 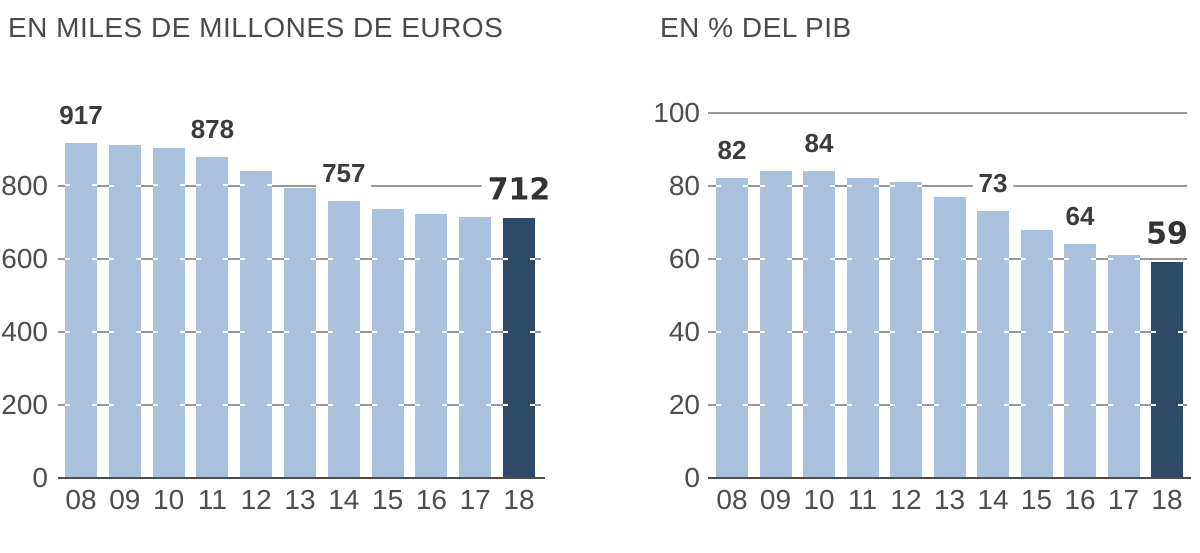 What do you see at coordinates (256, 499) in the screenshot?
I see `x-axis-label-12: 12` at bounding box center [256, 499].